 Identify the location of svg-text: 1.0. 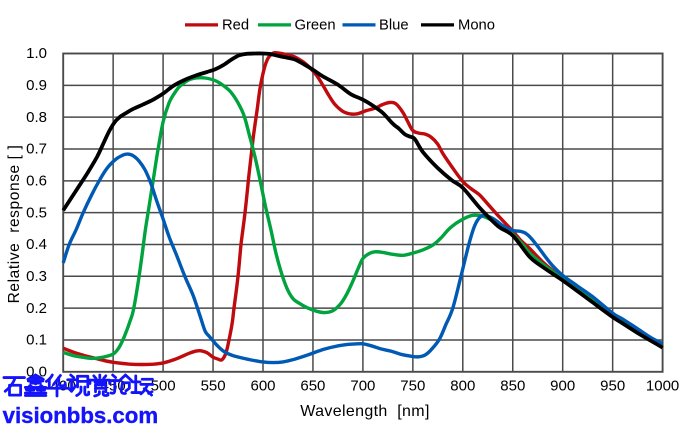
(36, 53).